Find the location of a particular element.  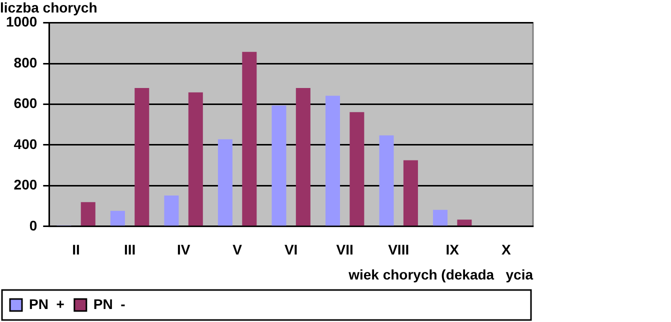

x-axis-title: wiek chorych (dekada ycia is located at coordinates (441, 274).